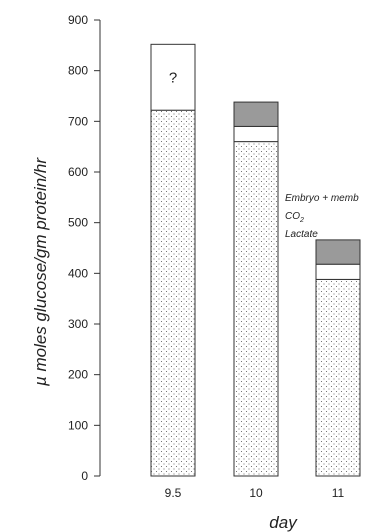 This screenshot has width=392, height=532. What do you see at coordinates (84, 476) in the screenshot?
I see `y-tick-label: 0` at bounding box center [84, 476].